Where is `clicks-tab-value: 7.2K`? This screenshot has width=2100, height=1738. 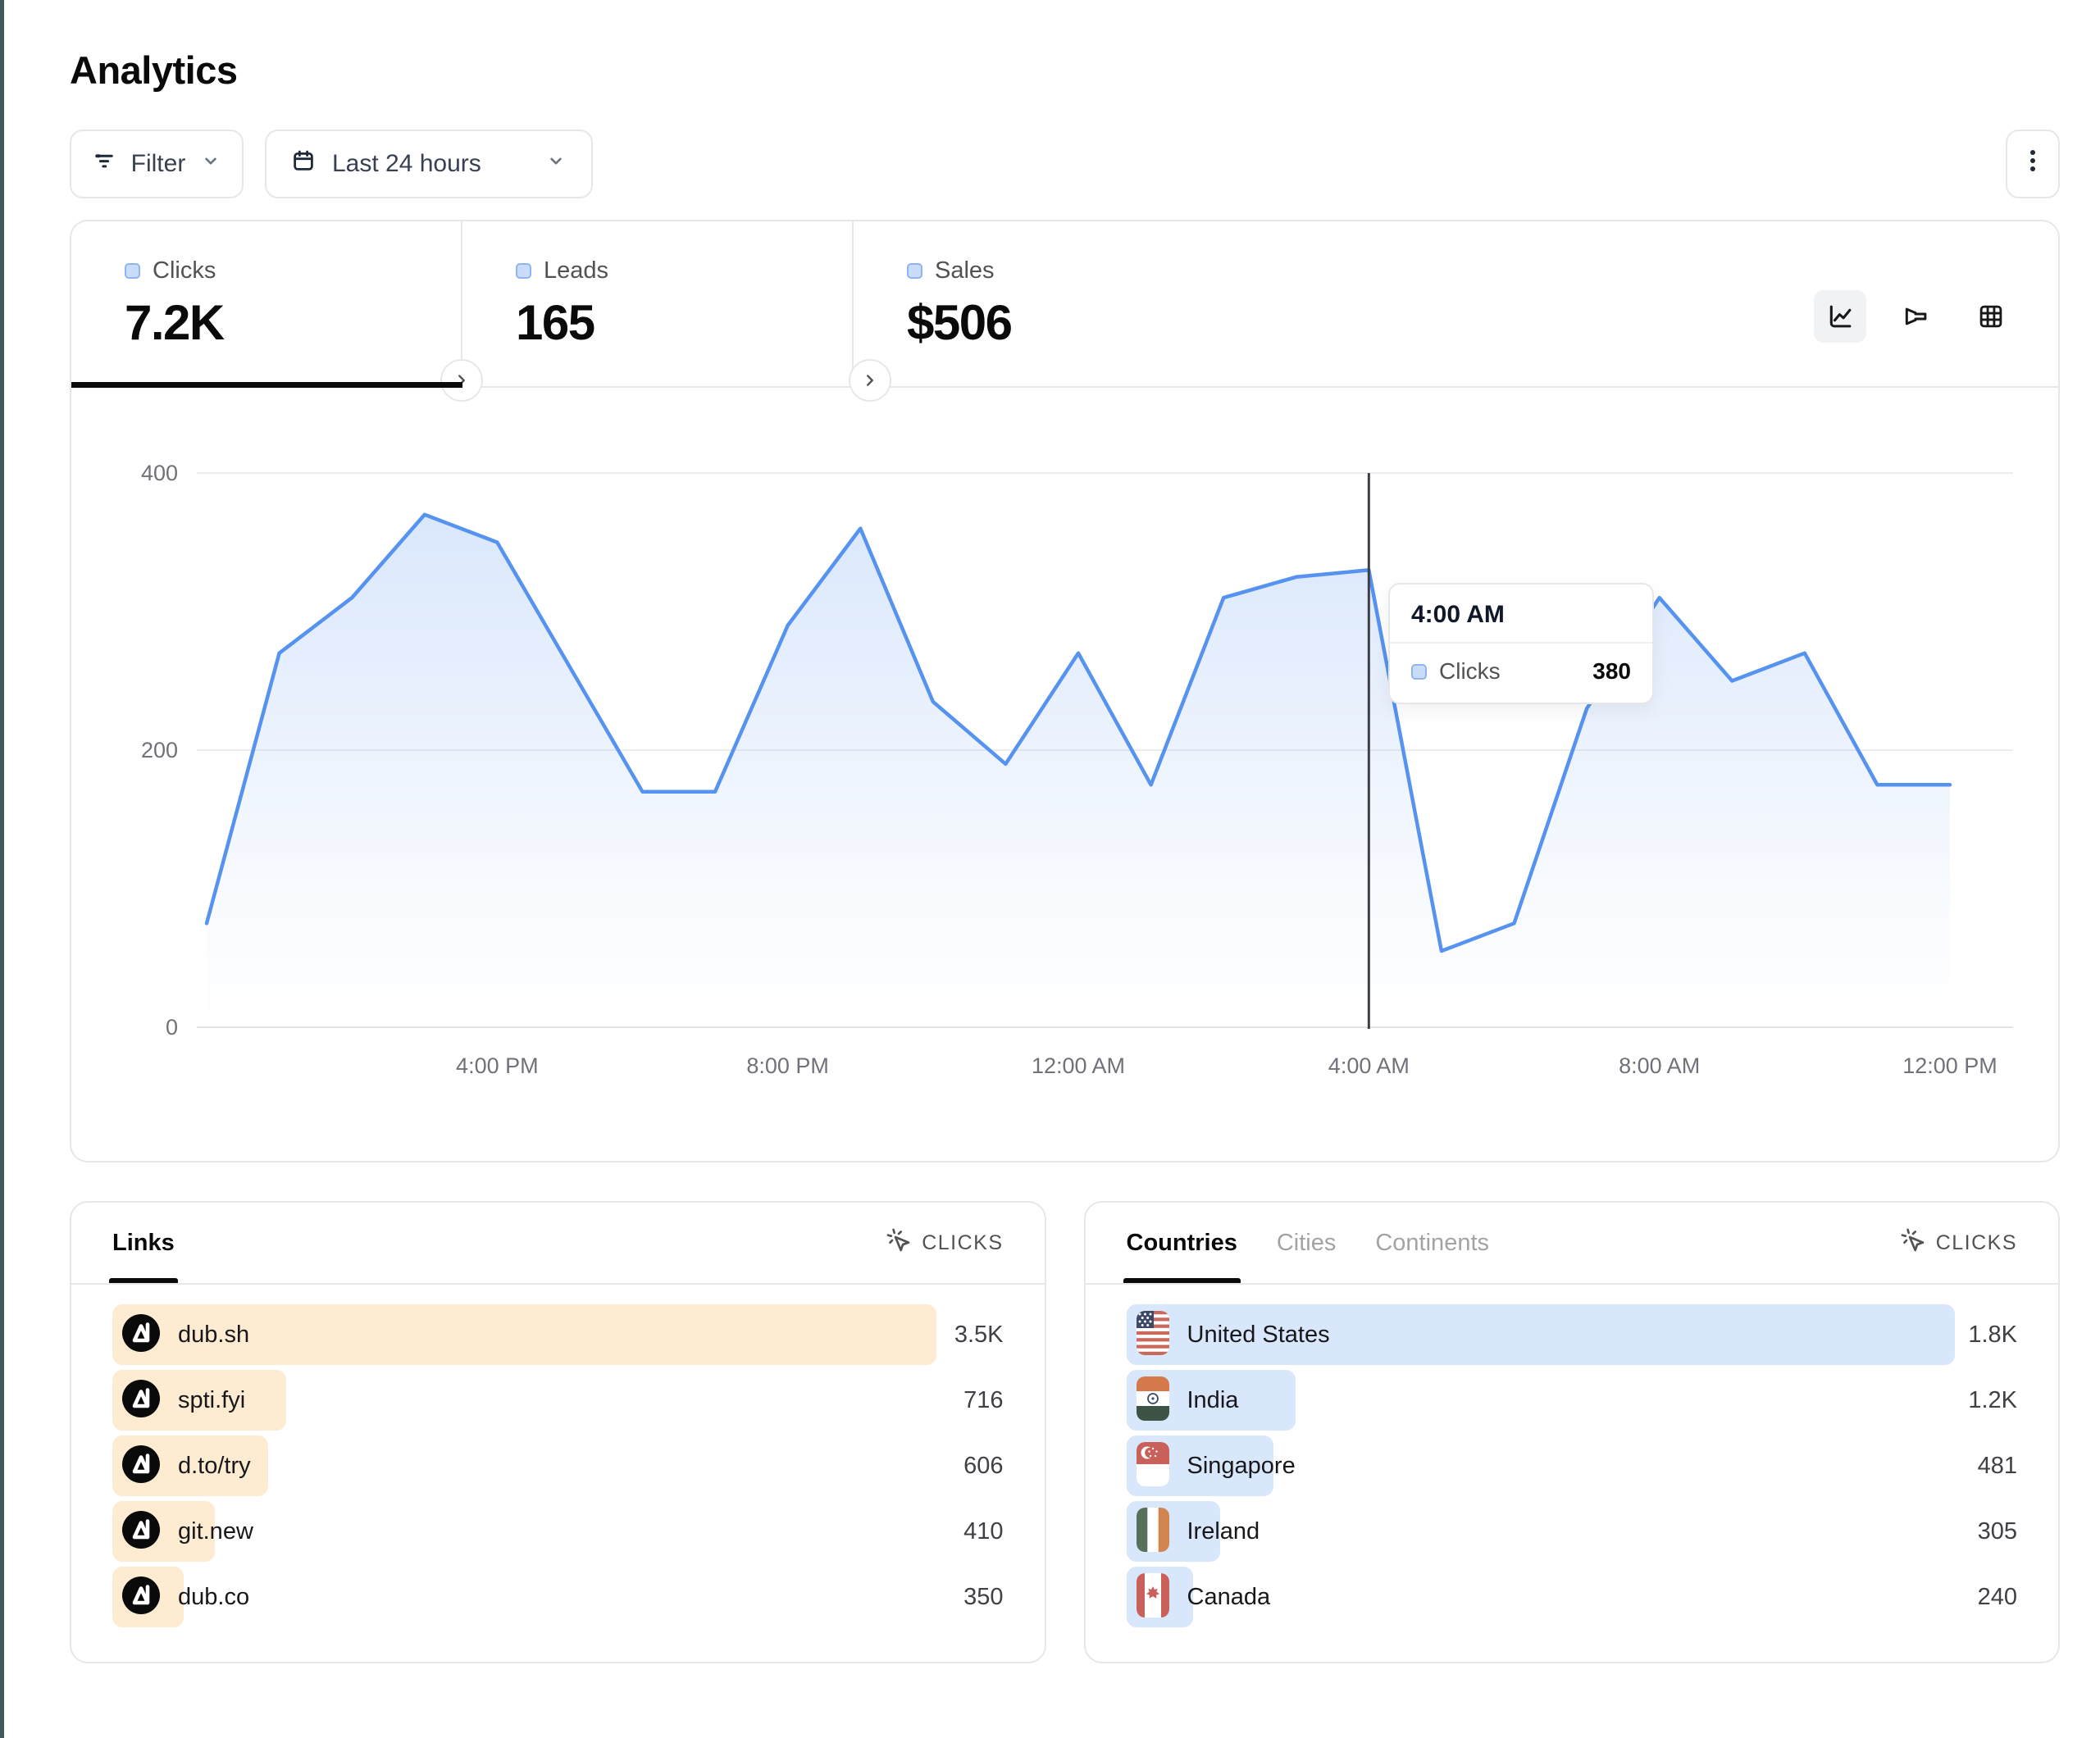
clicks-tab-value: 7.2K is located at coordinates (175, 322).